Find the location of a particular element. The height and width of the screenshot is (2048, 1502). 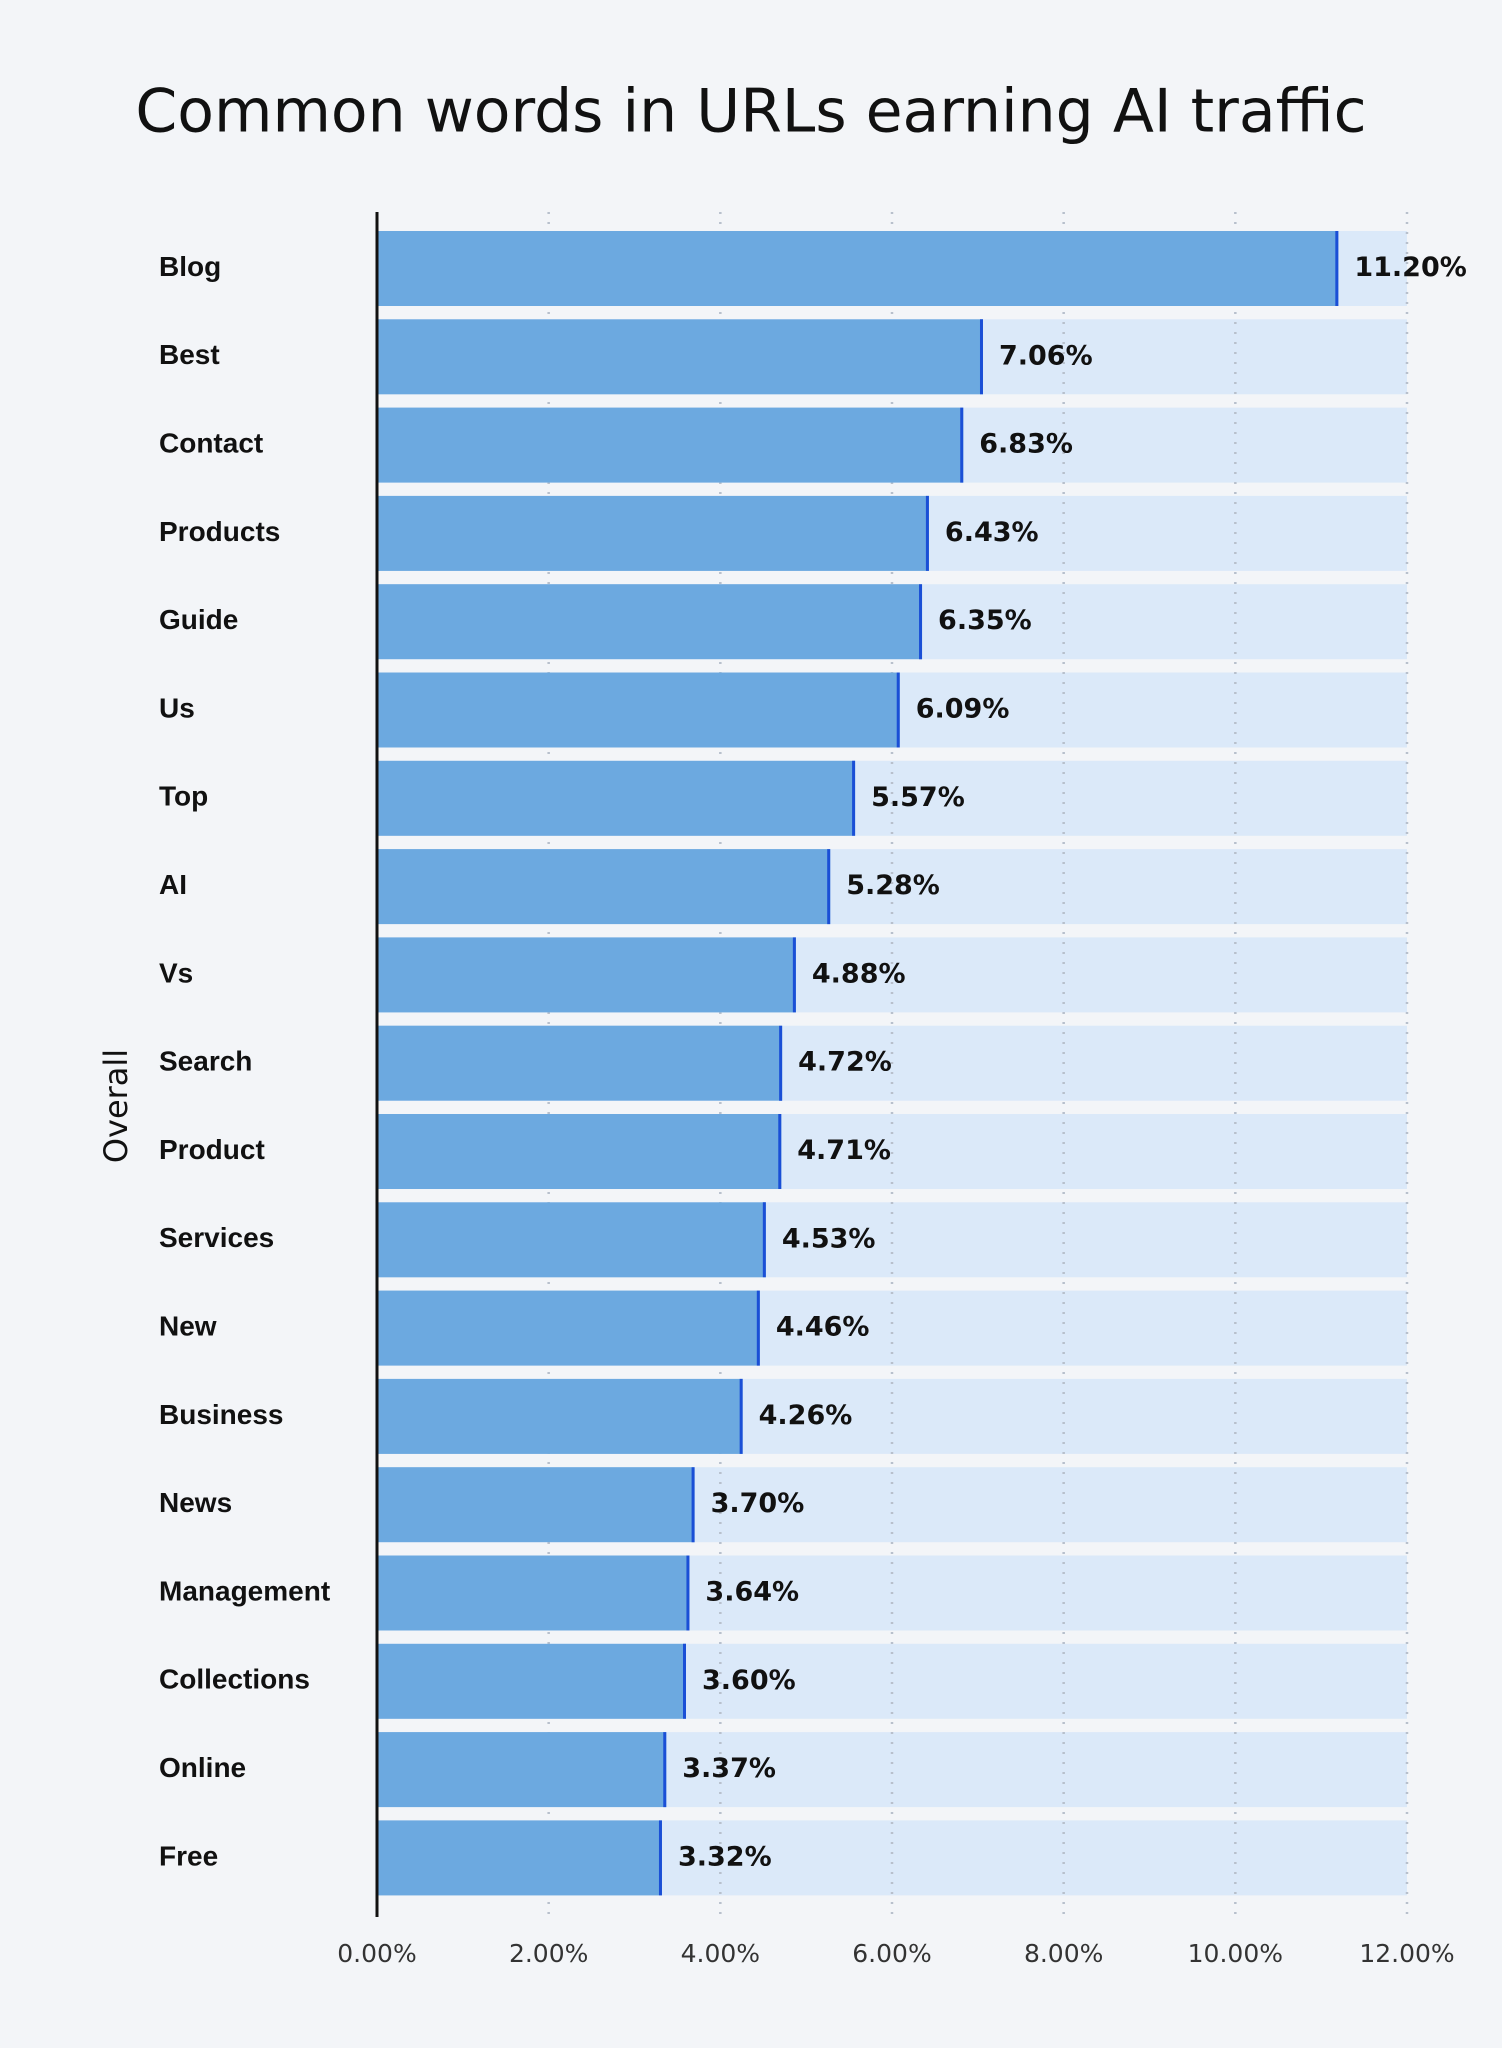

value-label: 6.43% is located at coordinates (992, 532).